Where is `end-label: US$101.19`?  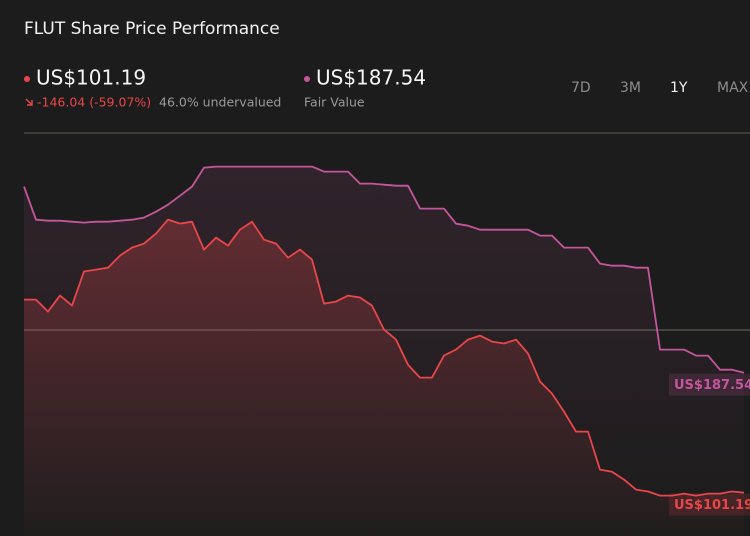 end-label: US$101.19 is located at coordinates (712, 505).